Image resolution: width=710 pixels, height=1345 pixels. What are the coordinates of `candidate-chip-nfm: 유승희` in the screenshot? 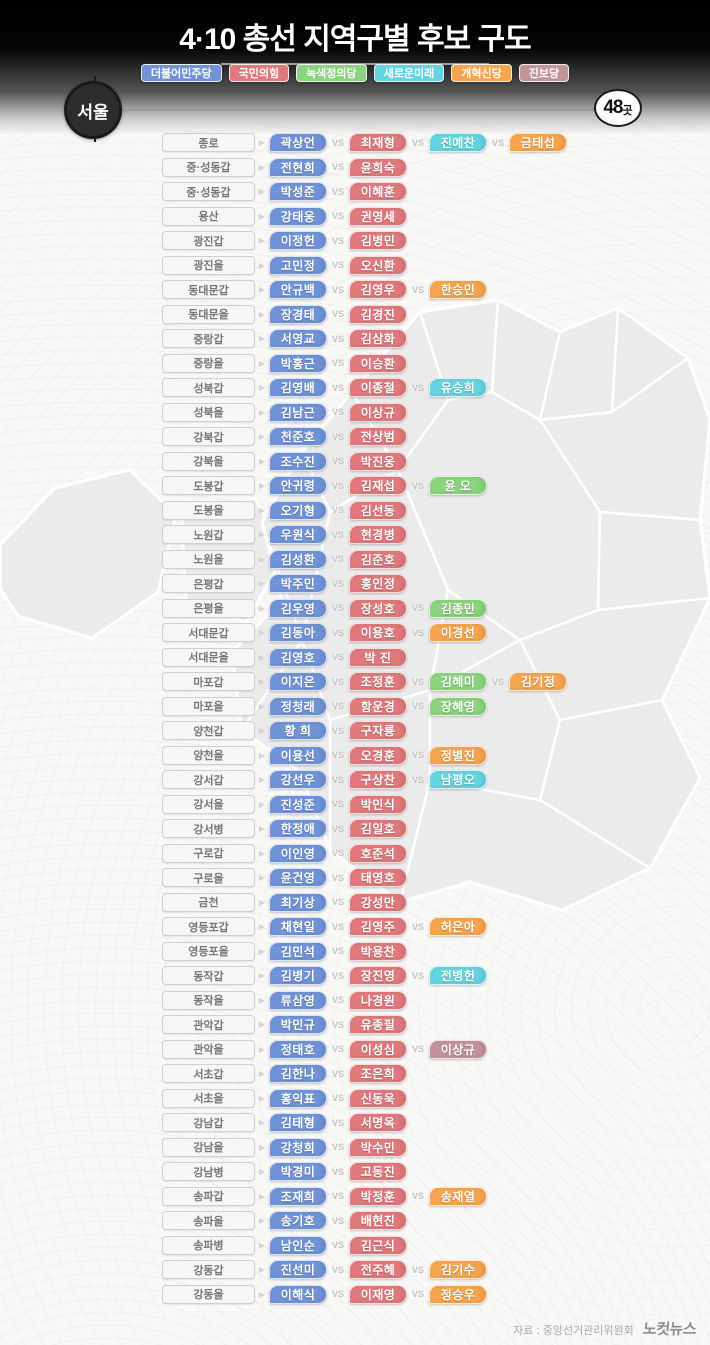 It's located at (458, 387).